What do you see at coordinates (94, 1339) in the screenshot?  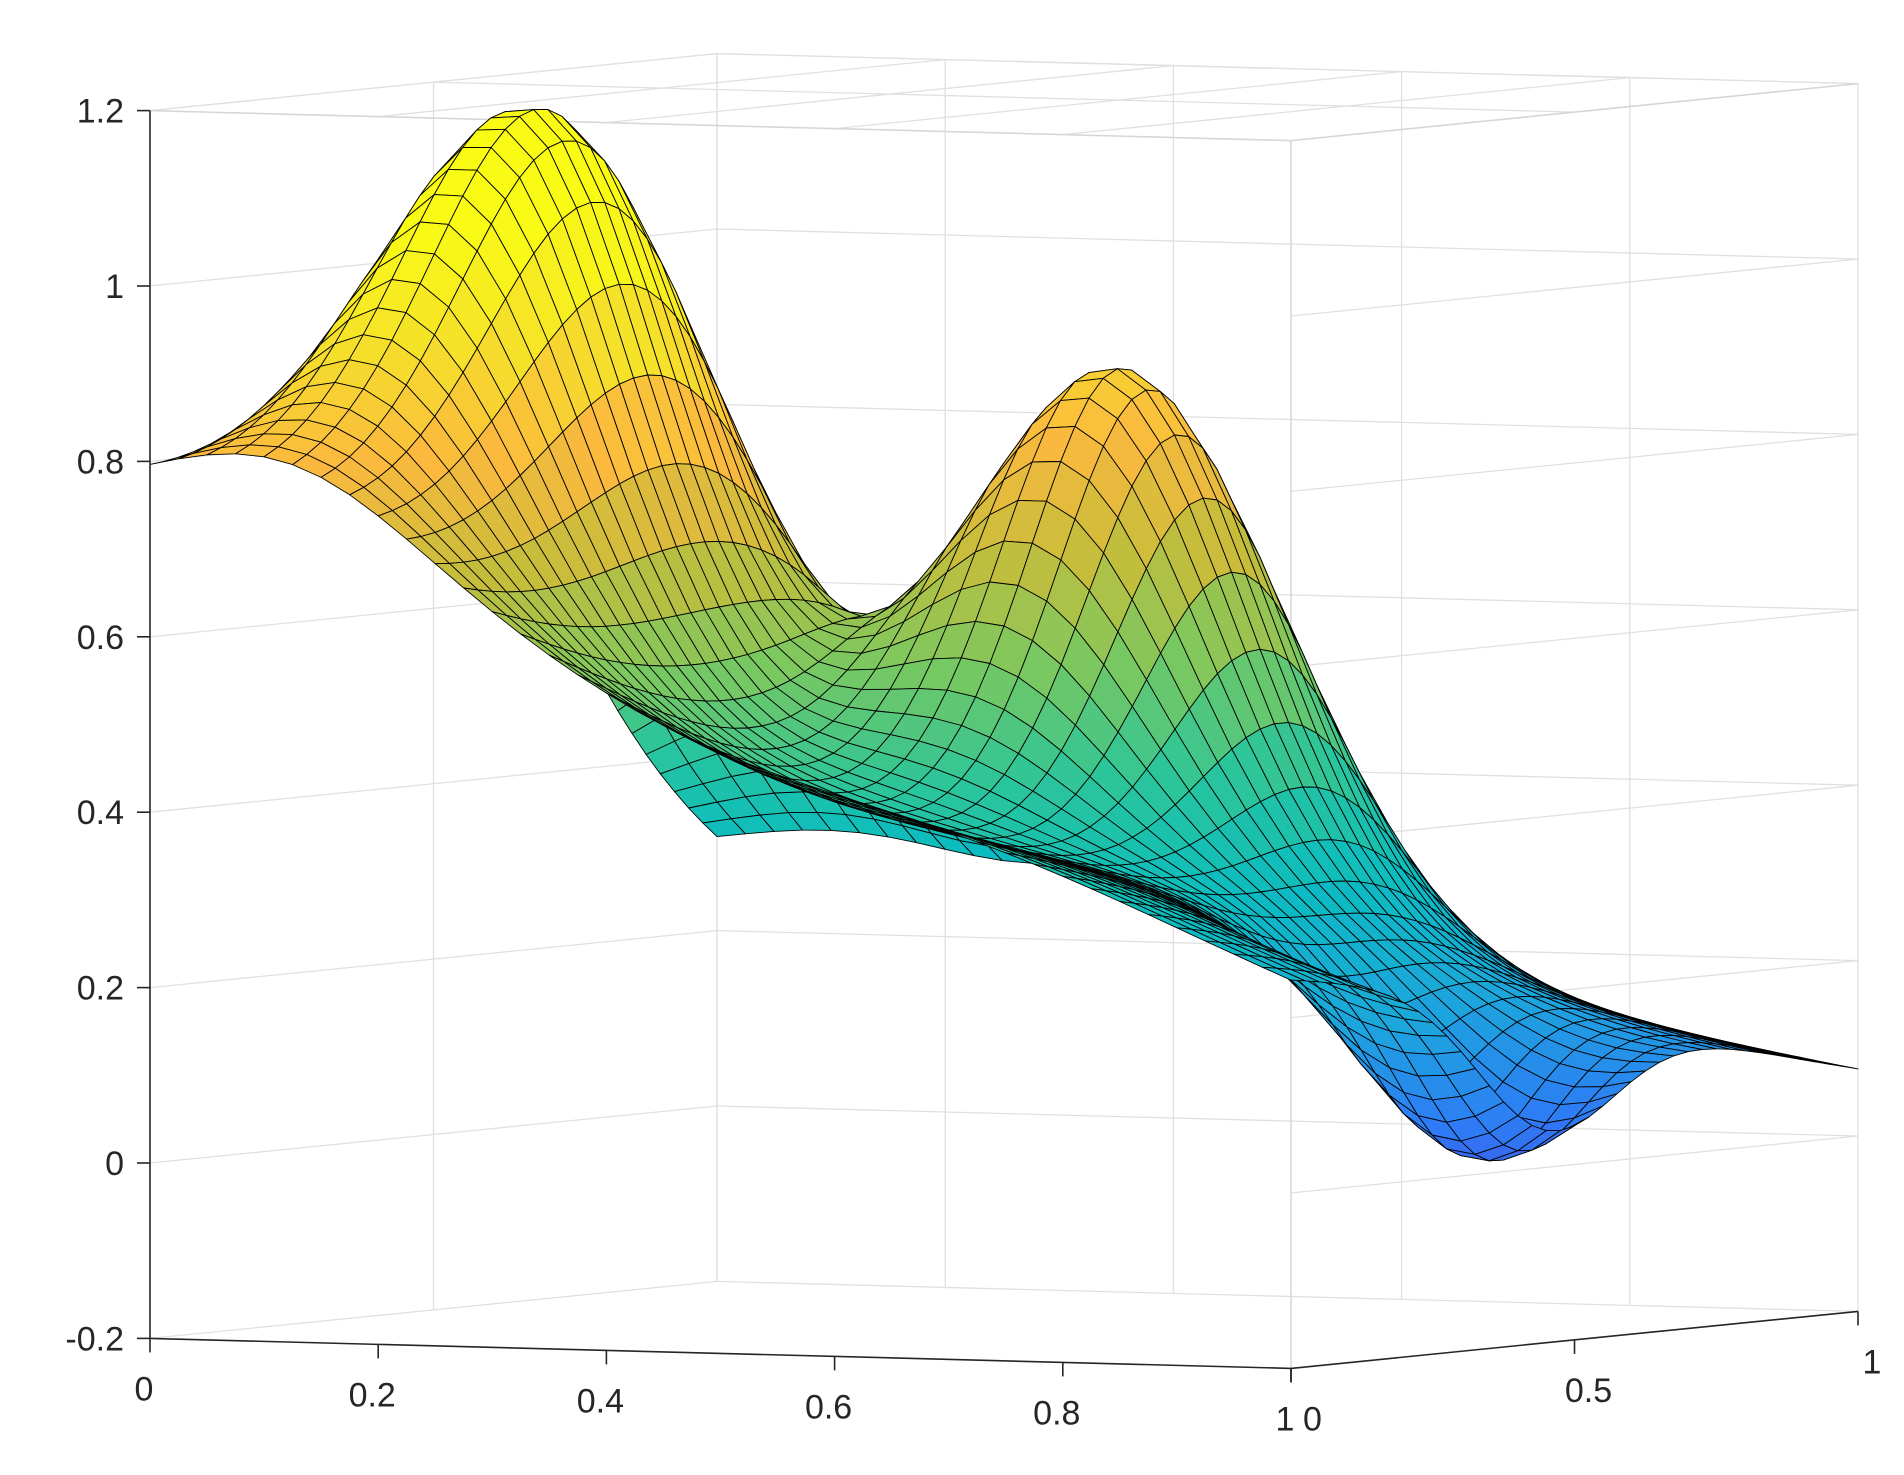 I see `z-tick-label: -0.2` at bounding box center [94, 1339].